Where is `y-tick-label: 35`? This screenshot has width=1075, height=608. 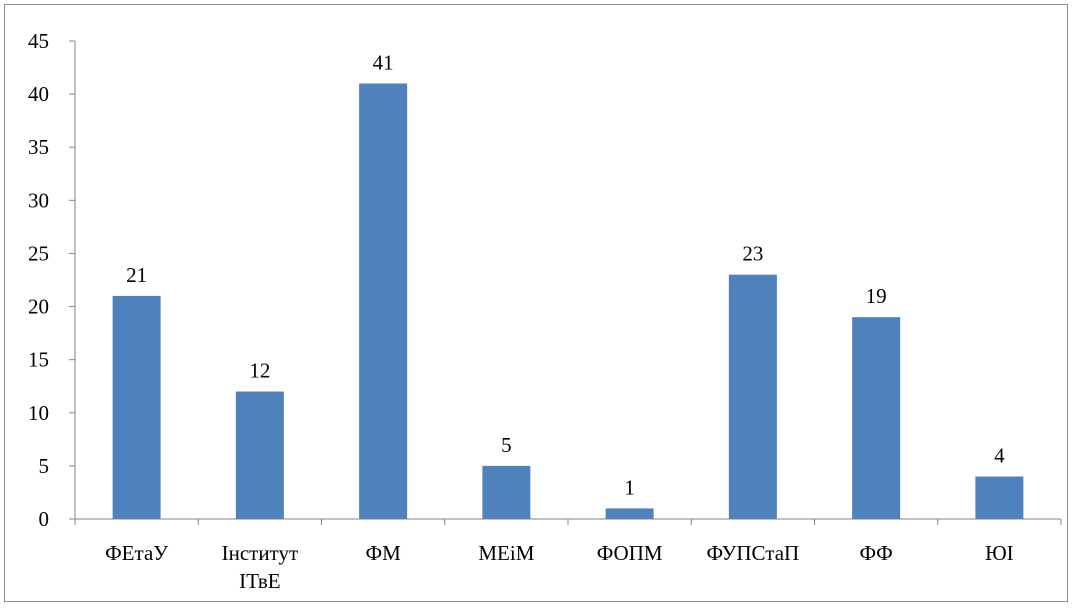 y-tick-label: 35 is located at coordinates (38, 147).